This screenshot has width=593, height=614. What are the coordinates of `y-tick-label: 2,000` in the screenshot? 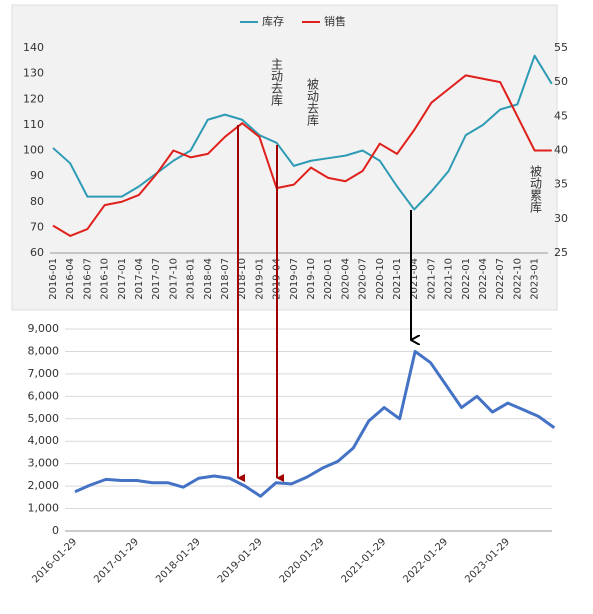 It's located at (44, 485).